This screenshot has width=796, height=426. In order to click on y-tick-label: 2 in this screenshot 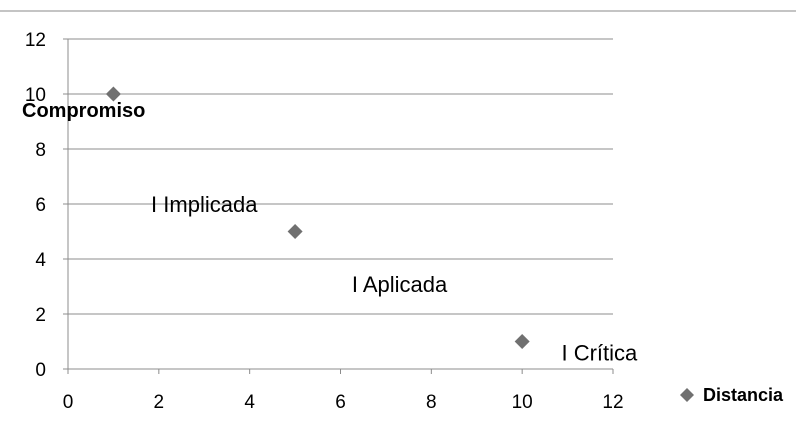, I will do `click(40, 315)`.